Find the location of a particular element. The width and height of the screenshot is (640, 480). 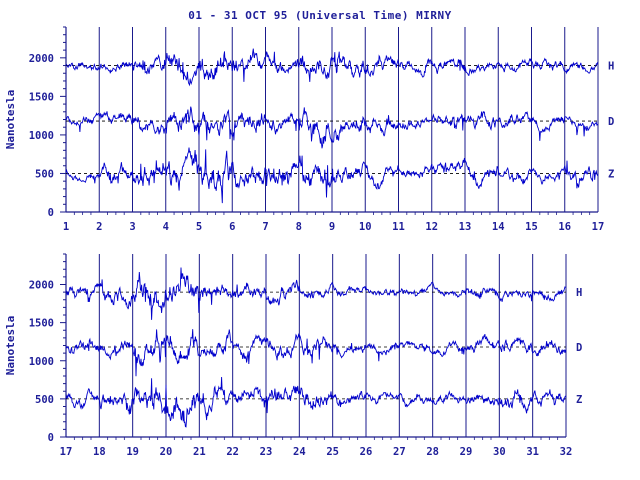

x-tick-label: 18 is located at coordinates (99, 452).